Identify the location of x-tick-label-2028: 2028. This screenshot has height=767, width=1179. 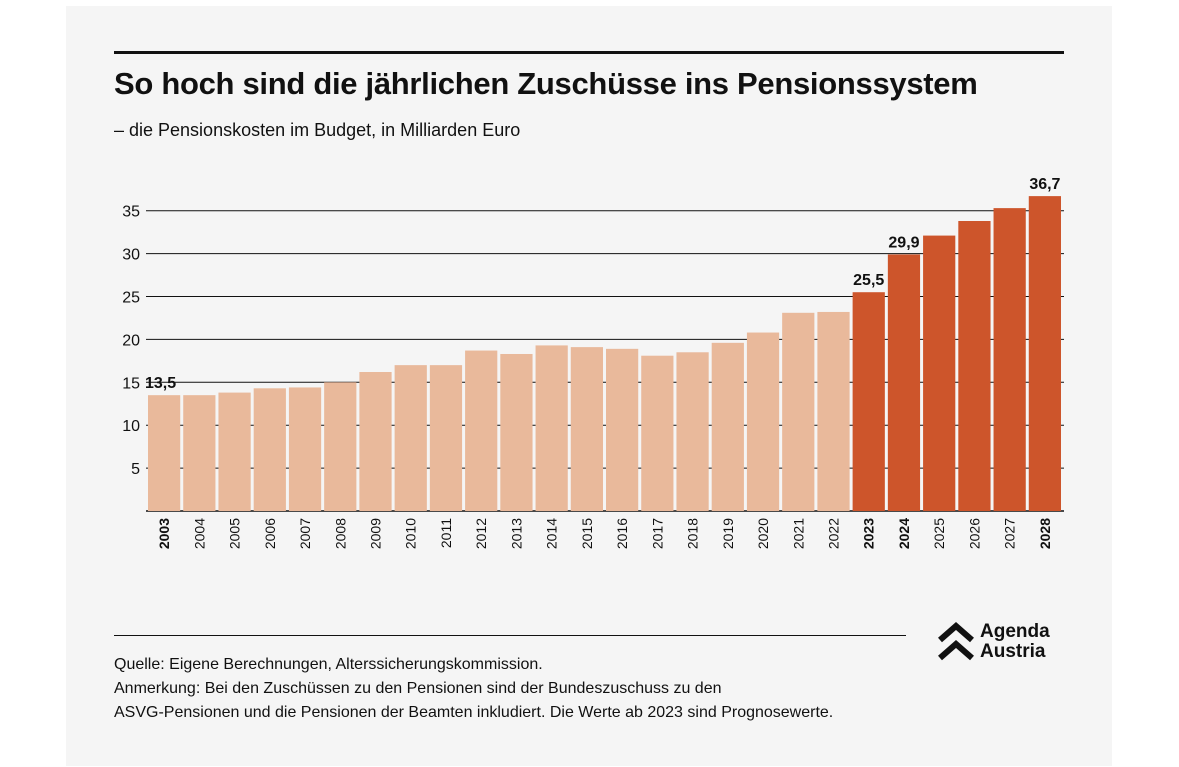
(1045, 533).